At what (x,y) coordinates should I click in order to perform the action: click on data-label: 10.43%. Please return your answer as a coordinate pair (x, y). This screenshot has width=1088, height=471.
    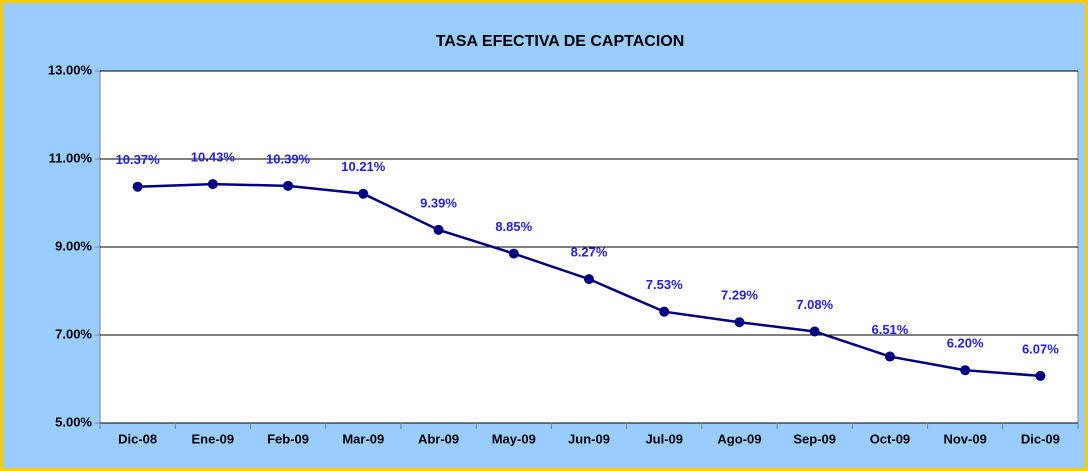
    Looking at the image, I should click on (213, 157).